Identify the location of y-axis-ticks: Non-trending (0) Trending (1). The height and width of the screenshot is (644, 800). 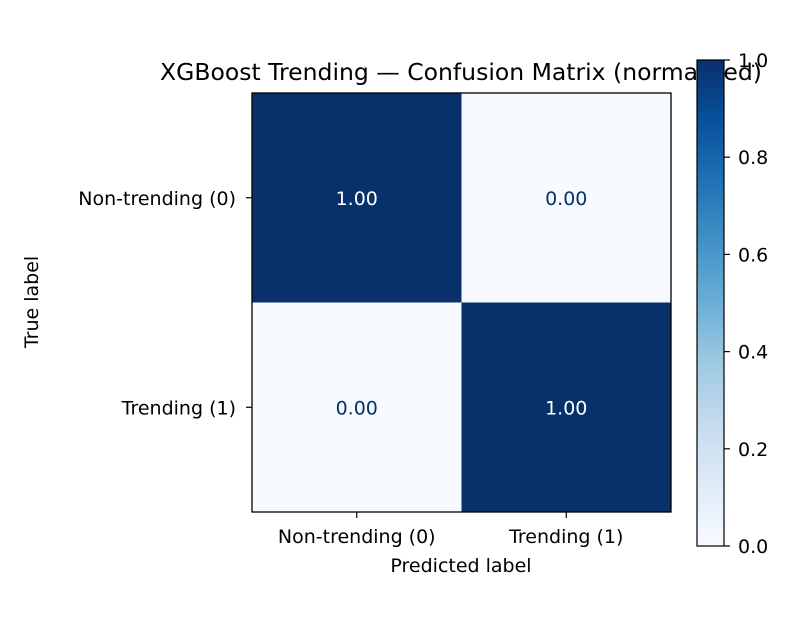
(165, 303).